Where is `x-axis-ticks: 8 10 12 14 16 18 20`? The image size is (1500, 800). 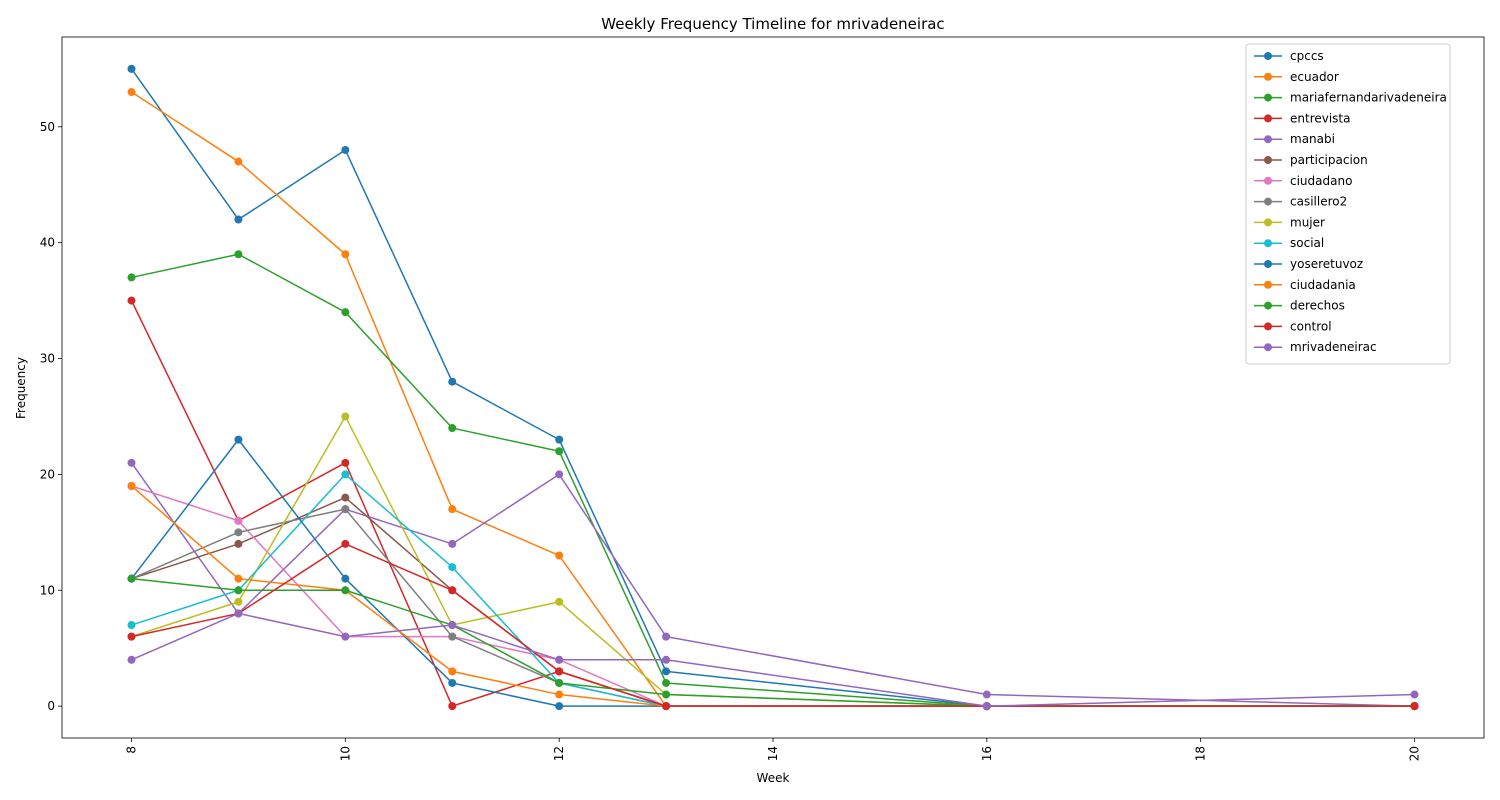
x-axis-ticks: 8 10 12 14 16 18 20 is located at coordinates (773, 749).